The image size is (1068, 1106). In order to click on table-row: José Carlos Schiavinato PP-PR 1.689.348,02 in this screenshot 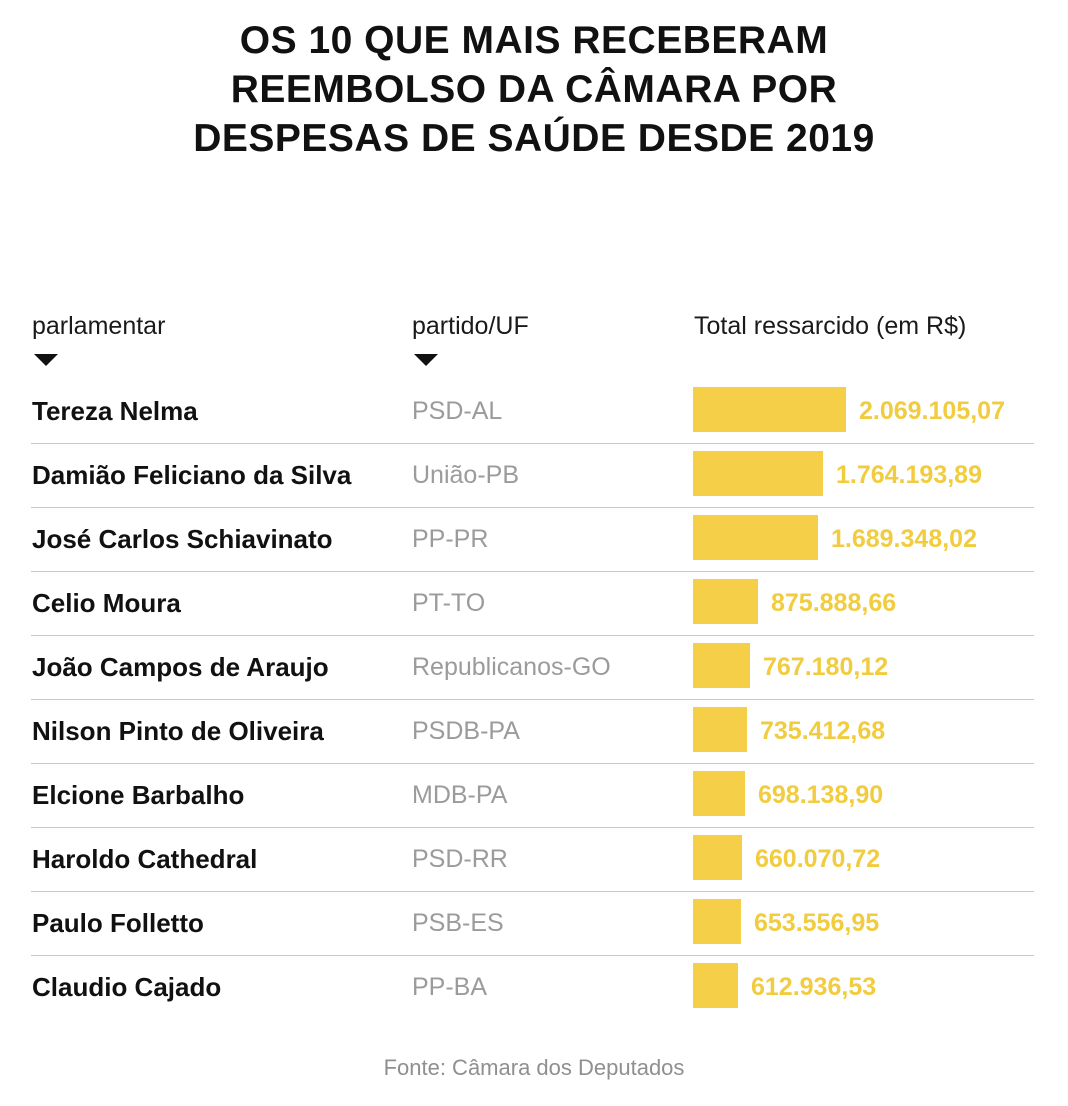, I will do `click(532, 540)`.